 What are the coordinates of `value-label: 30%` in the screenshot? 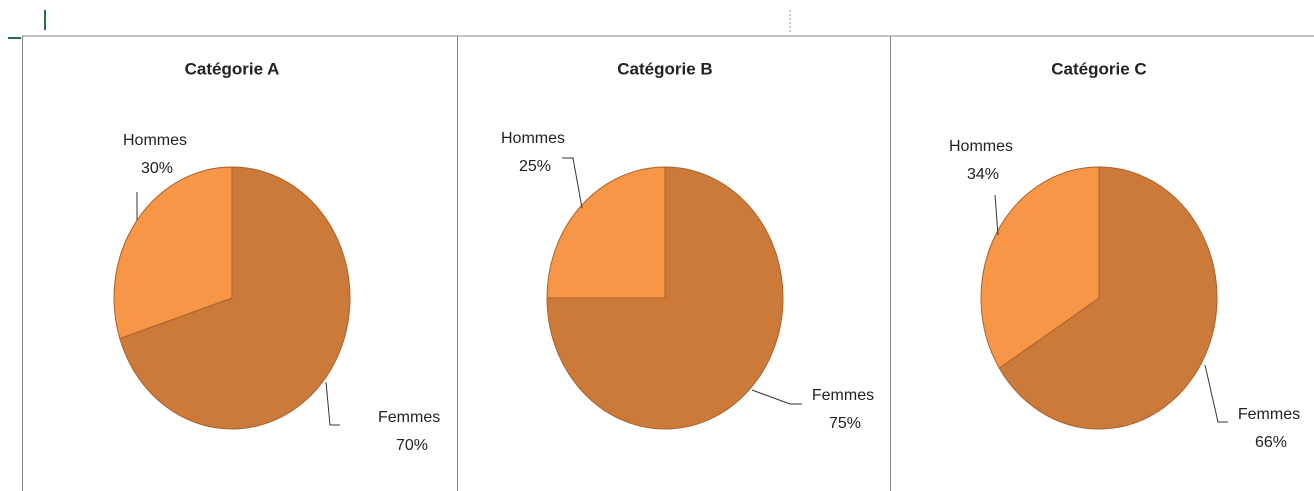 It's located at (157, 168).